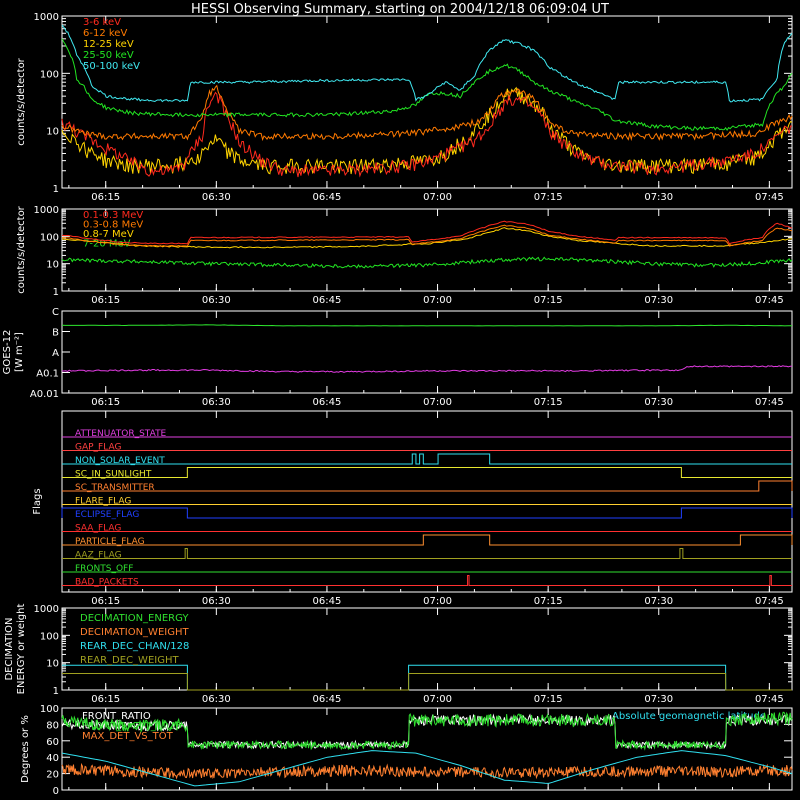 The width and height of the screenshot is (800, 800). I want to click on legend-entry: MAX_DET_VS_TOT, so click(128, 736).